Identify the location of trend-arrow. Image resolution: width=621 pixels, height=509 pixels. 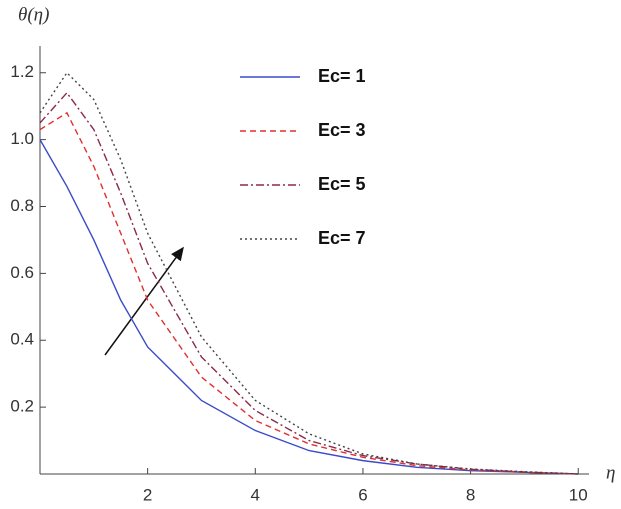
(144, 301).